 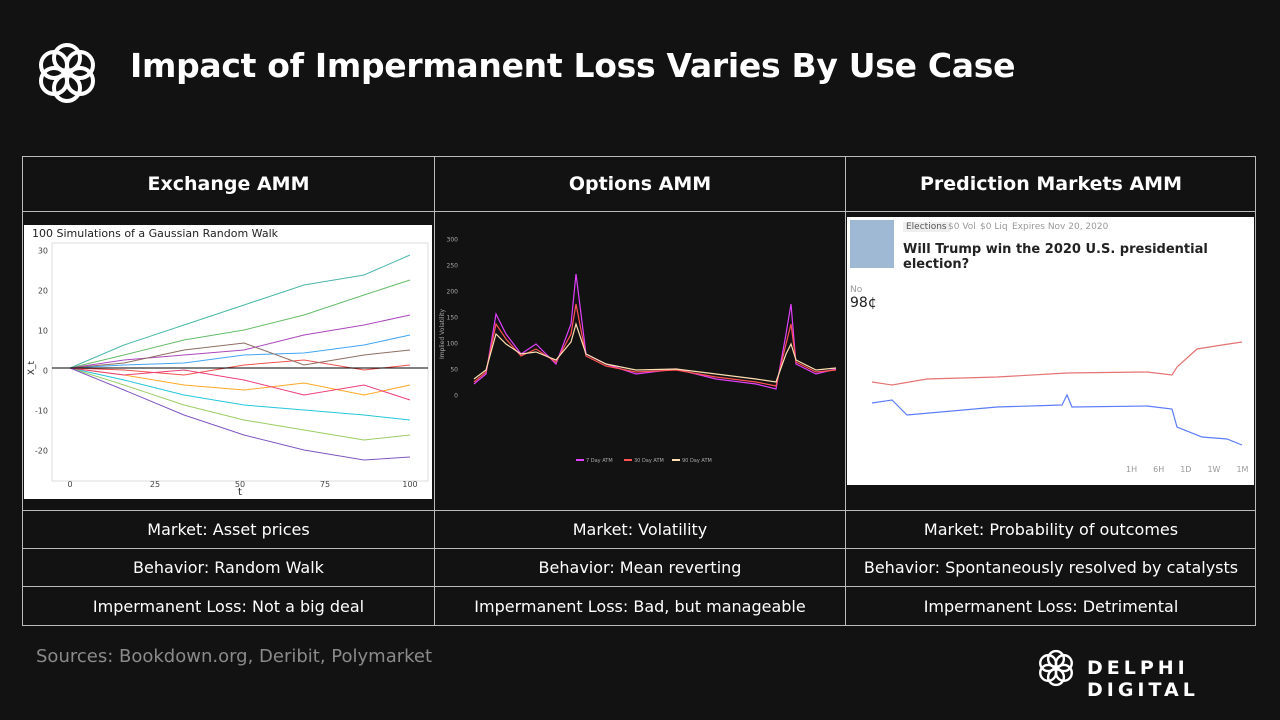 I want to click on probability-chart, so click(x=1057, y=393).